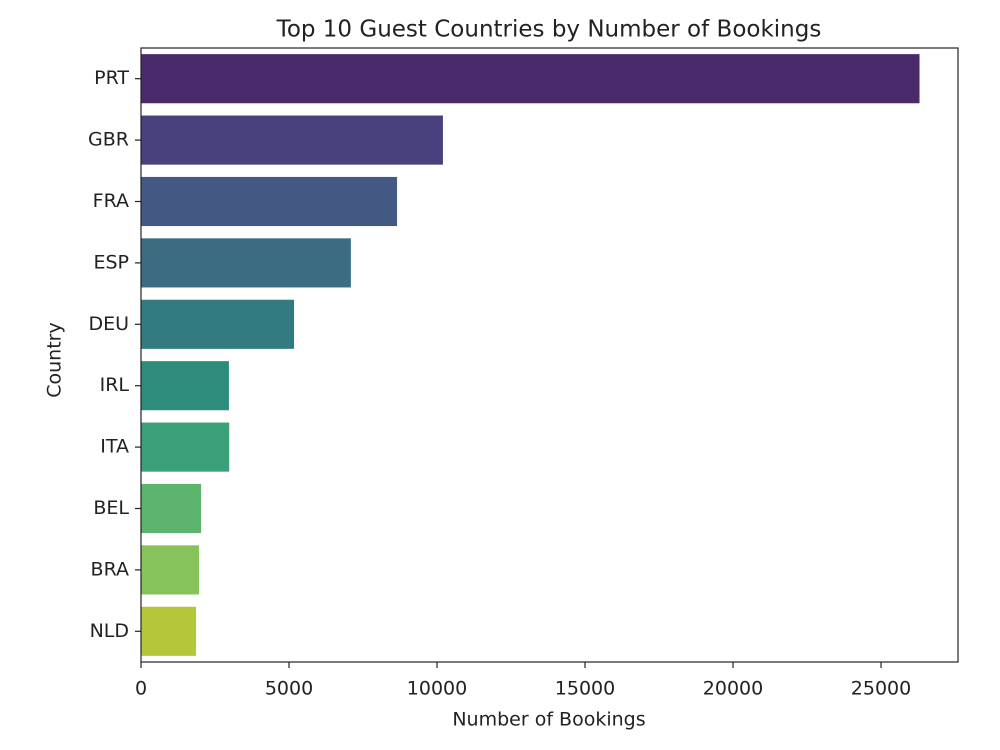  Describe the element at coordinates (111, 508) in the screenshot. I see `y-tick-label: BEL` at that location.